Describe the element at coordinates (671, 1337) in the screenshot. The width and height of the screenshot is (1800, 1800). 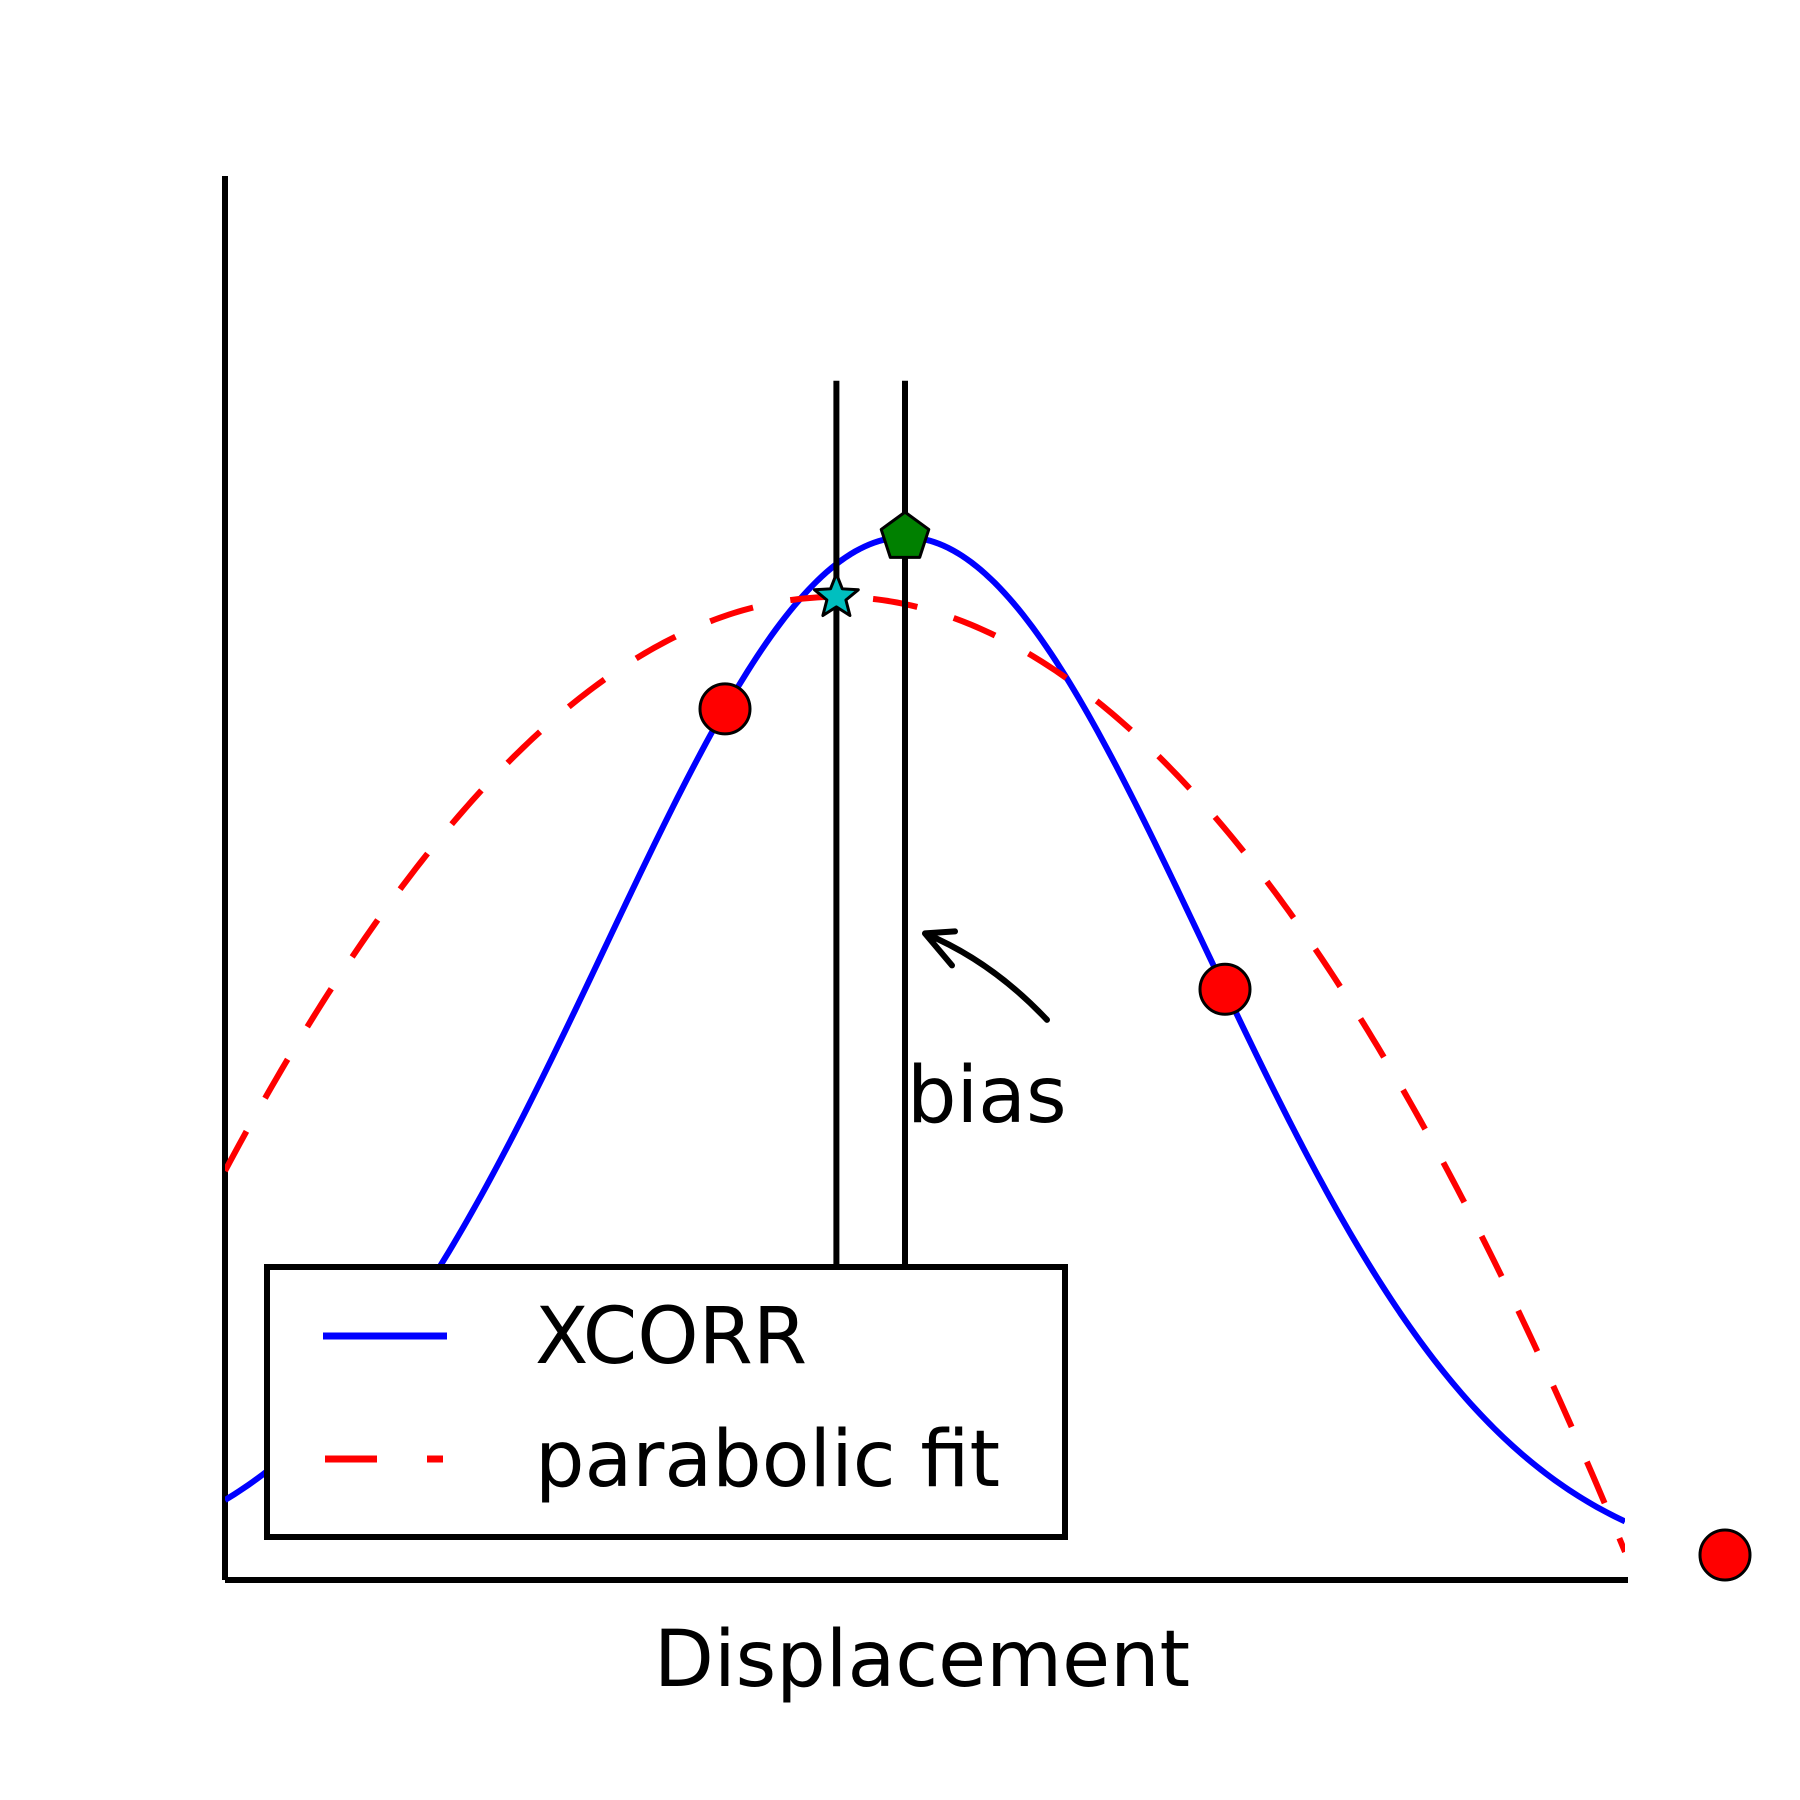
I see `legend-label-xcorr: XCORR` at that location.